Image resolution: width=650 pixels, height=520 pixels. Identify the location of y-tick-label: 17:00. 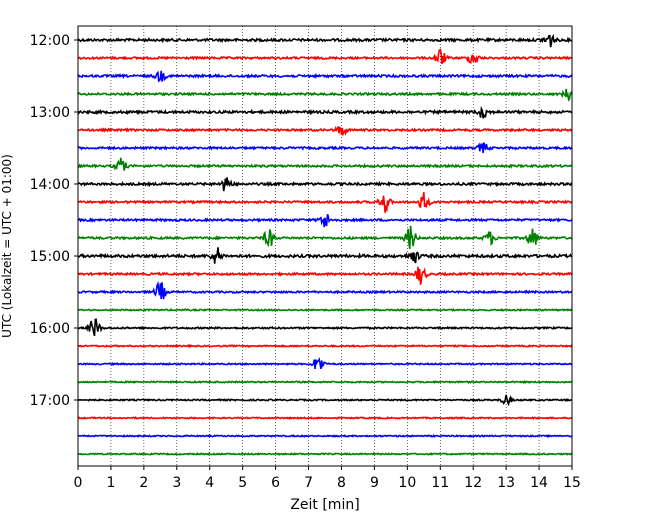
(50, 401).